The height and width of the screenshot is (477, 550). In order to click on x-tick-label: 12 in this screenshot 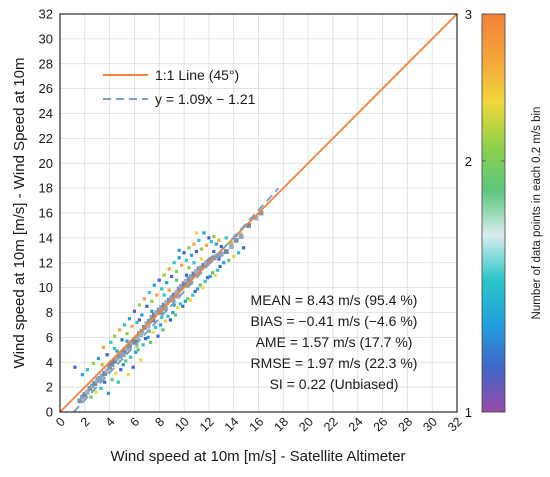, I will do `click(207, 425)`.